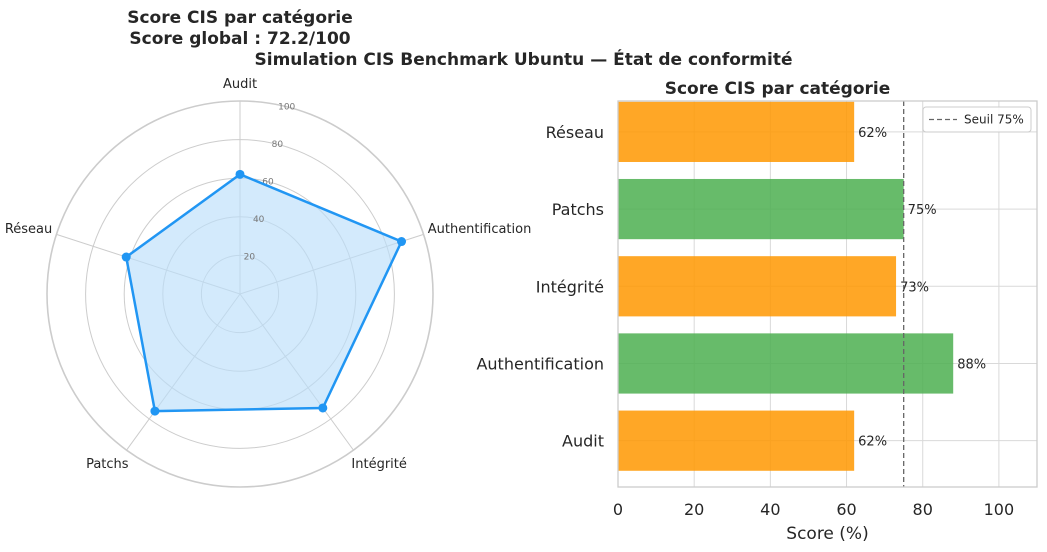  I want to click on bar-x-tick-label: 80, so click(923, 509).